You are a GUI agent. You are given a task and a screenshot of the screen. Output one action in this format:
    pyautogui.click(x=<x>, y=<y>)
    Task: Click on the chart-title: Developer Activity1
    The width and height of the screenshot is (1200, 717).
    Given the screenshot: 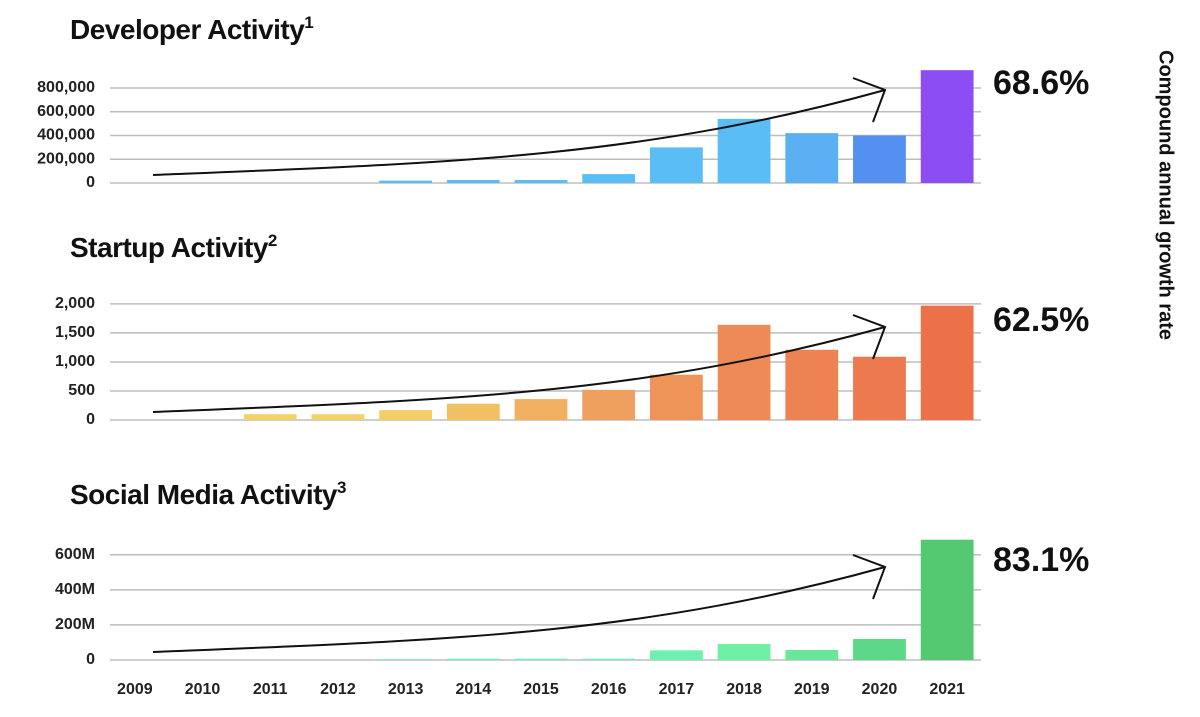 What is the action you would take?
    pyautogui.click(x=191, y=29)
    